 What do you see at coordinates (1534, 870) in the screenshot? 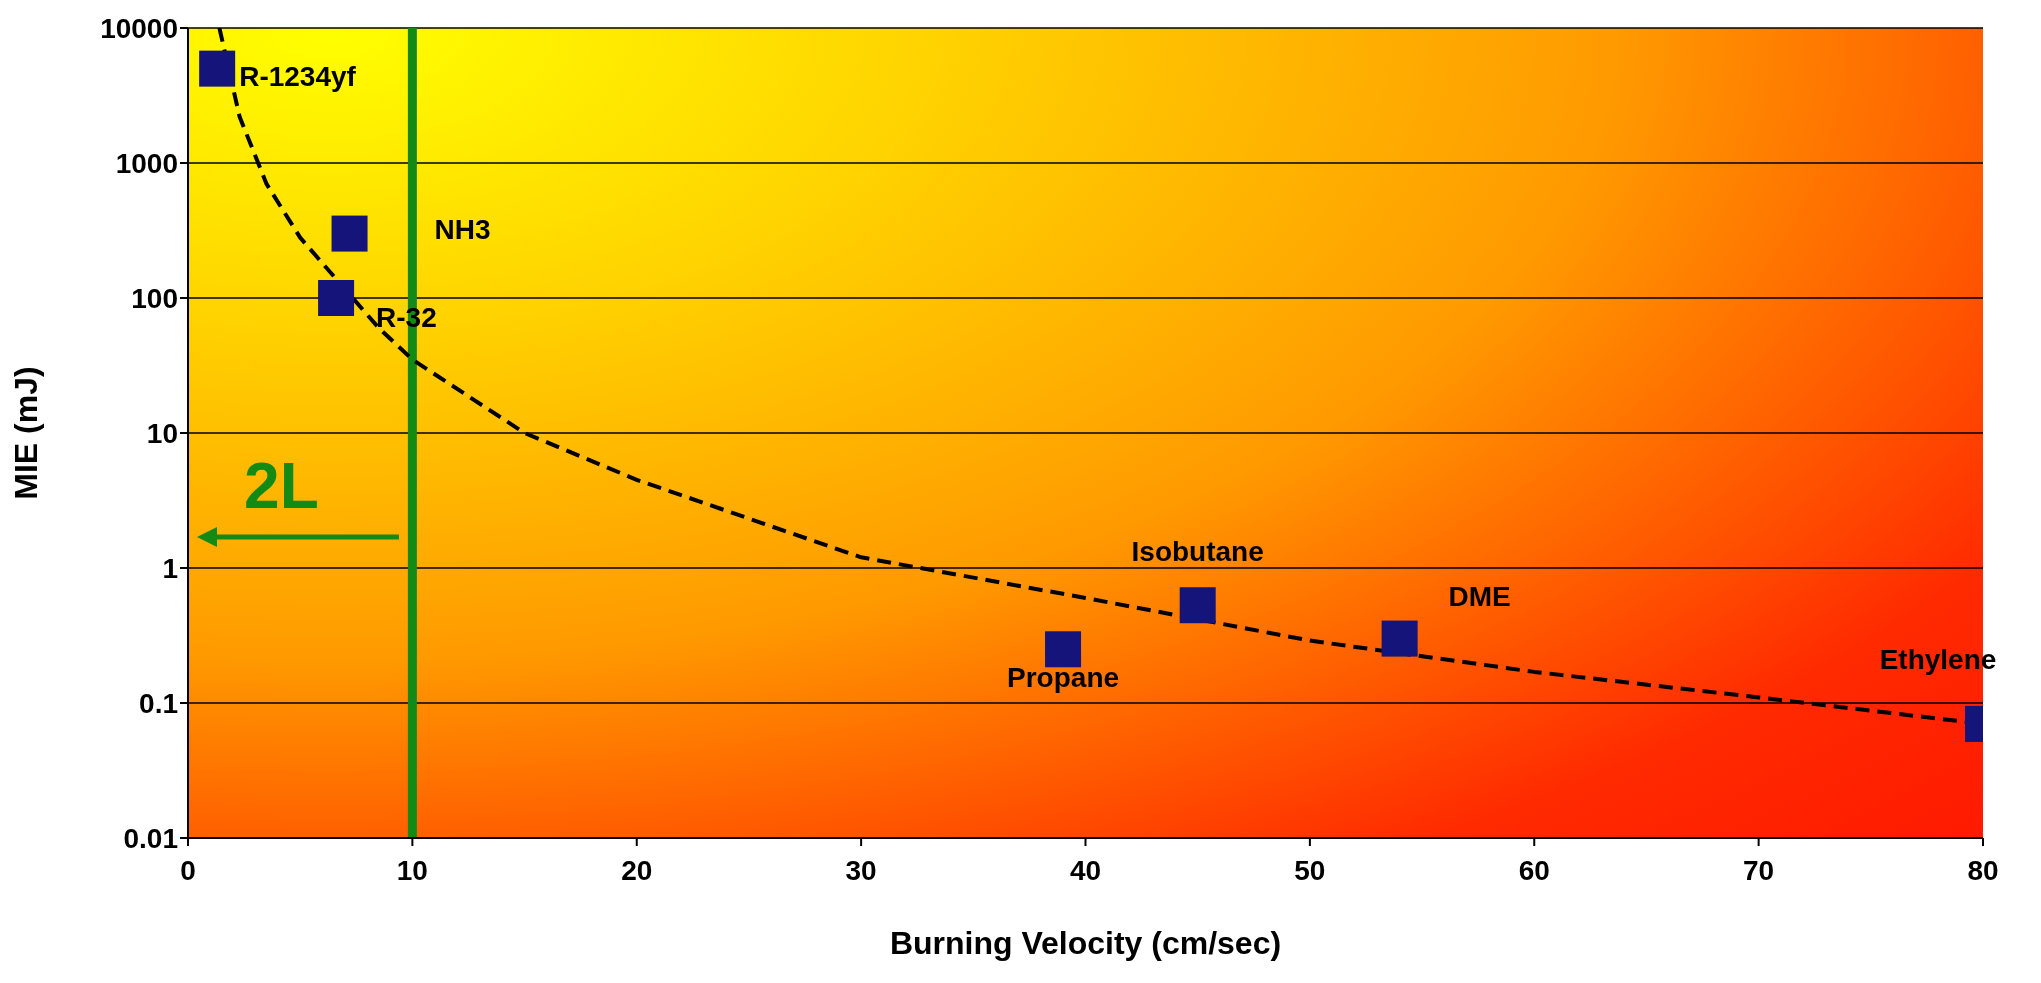
I see `x-tick-label: 60` at bounding box center [1534, 870].